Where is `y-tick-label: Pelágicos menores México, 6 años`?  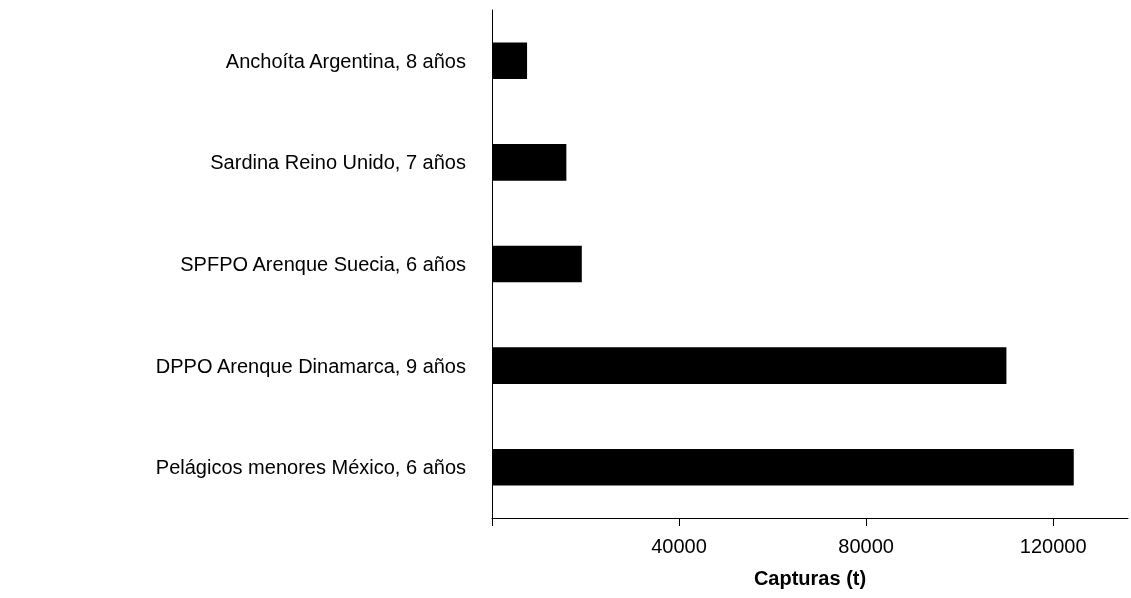 y-tick-label: Pelágicos menores México, 6 años is located at coordinates (310, 467).